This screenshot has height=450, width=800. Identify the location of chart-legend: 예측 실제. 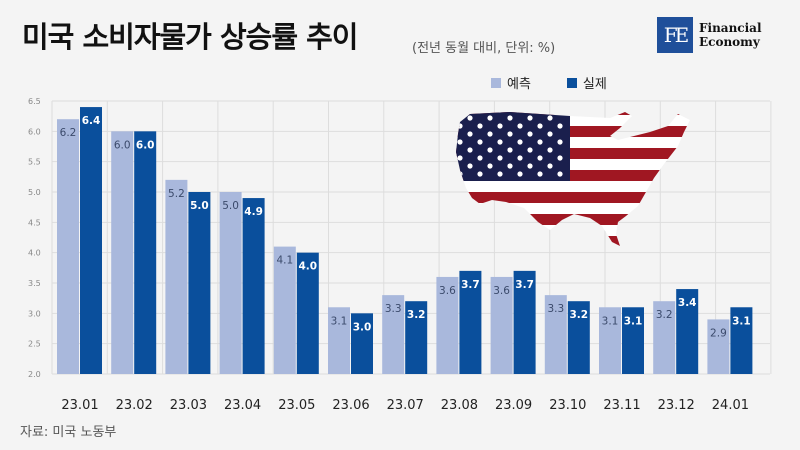
(549, 82).